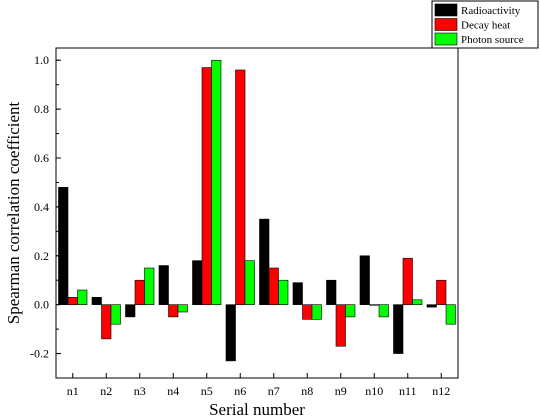 This screenshot has width=540, height=420. What do you see at coordinates (492, 40) in the screenshot?
I see `legend-label: Photon source` at bounding box center [492, 40].